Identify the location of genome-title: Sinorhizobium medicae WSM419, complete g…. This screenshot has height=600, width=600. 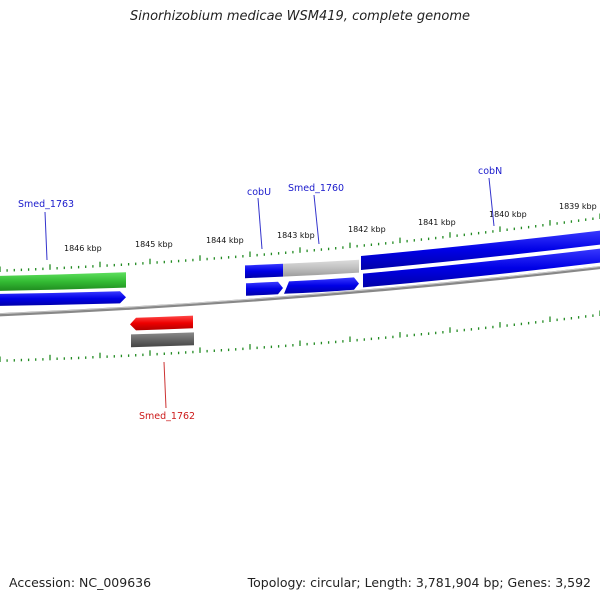
(300, 16).